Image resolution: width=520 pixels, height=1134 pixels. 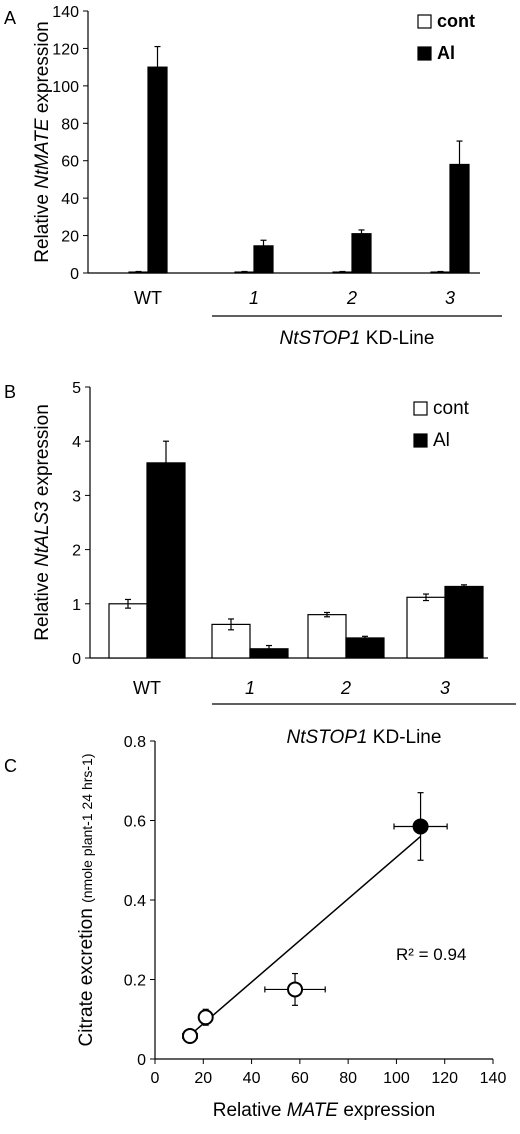 What do you see at coordinates (10, 392) in the screenshot?
I see `panel-label-b: B` at bounding box center [10, 392].